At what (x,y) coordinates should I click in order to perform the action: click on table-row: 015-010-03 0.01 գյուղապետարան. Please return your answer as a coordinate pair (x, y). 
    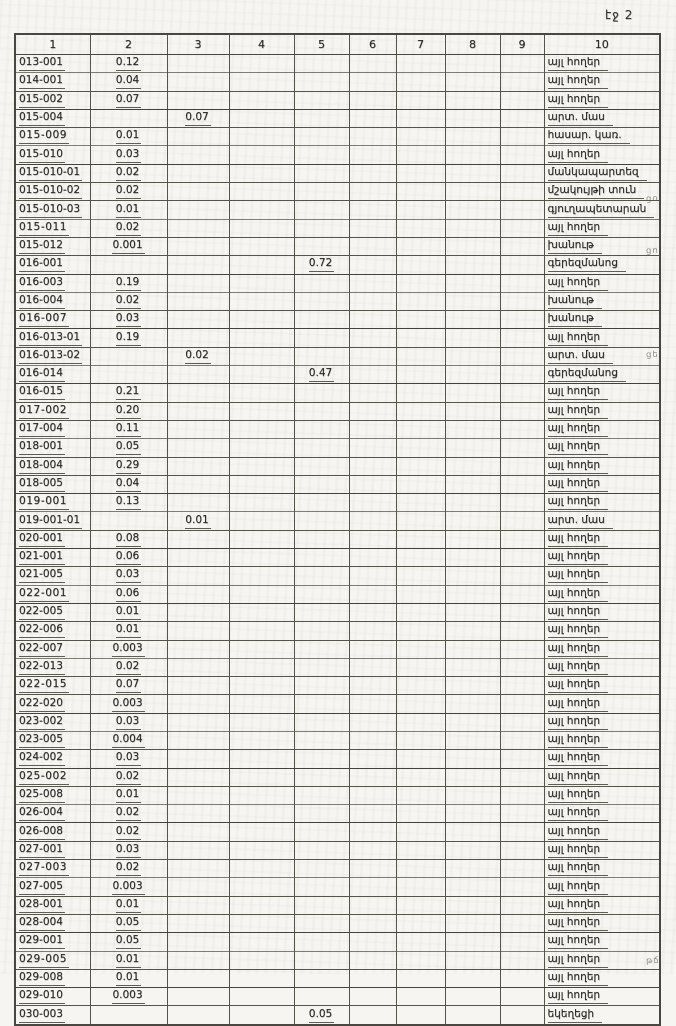
    Looking at the image, I should click on (337, 210).